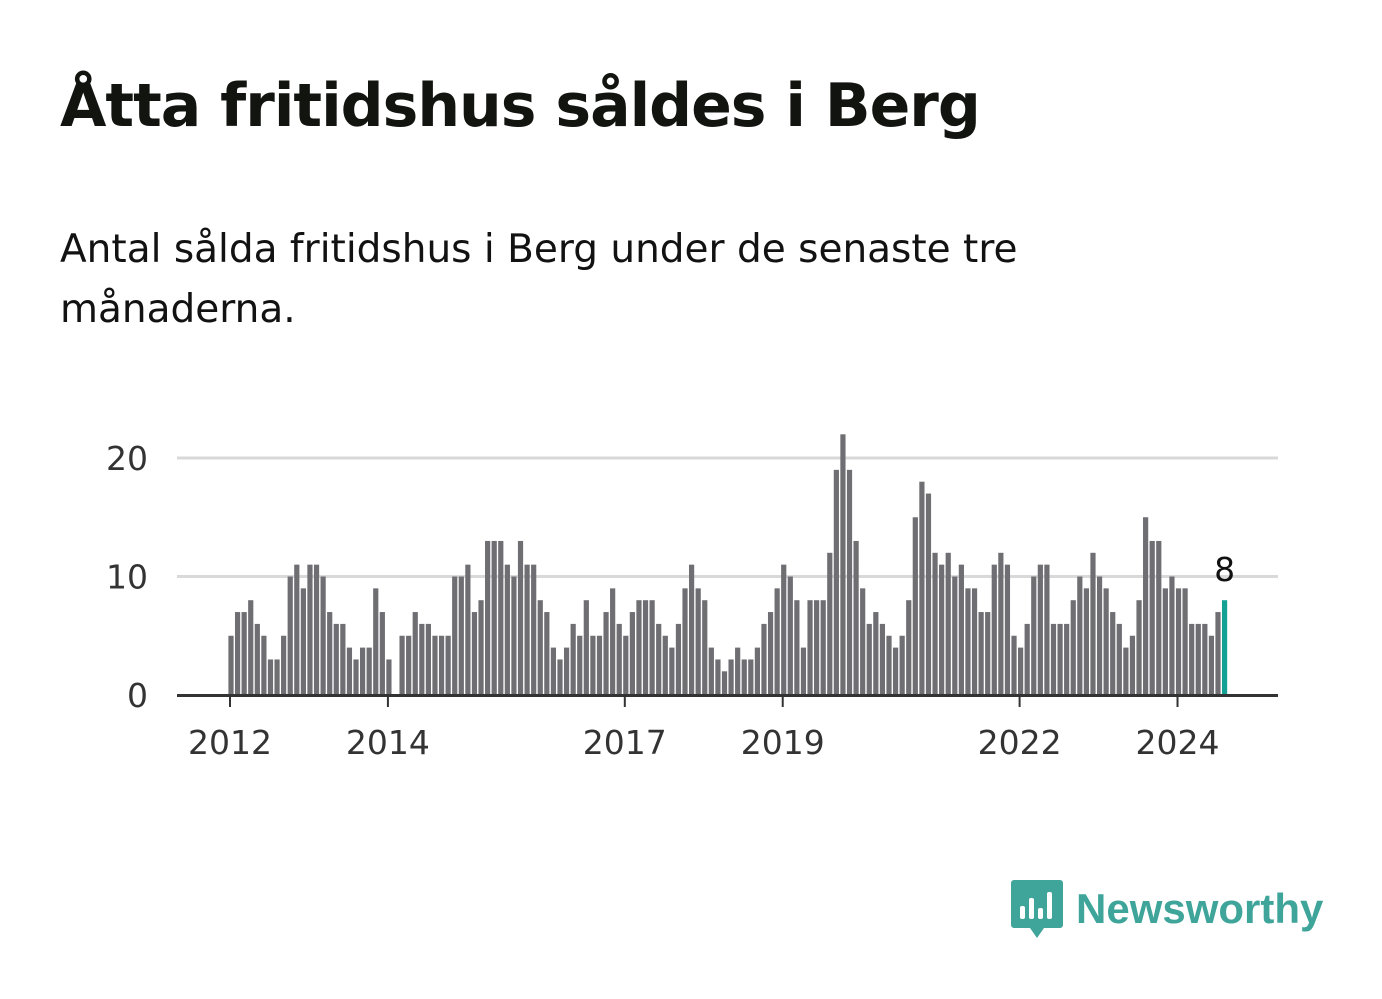  I want to click on y-tick-label: 10, so click(127, 577).